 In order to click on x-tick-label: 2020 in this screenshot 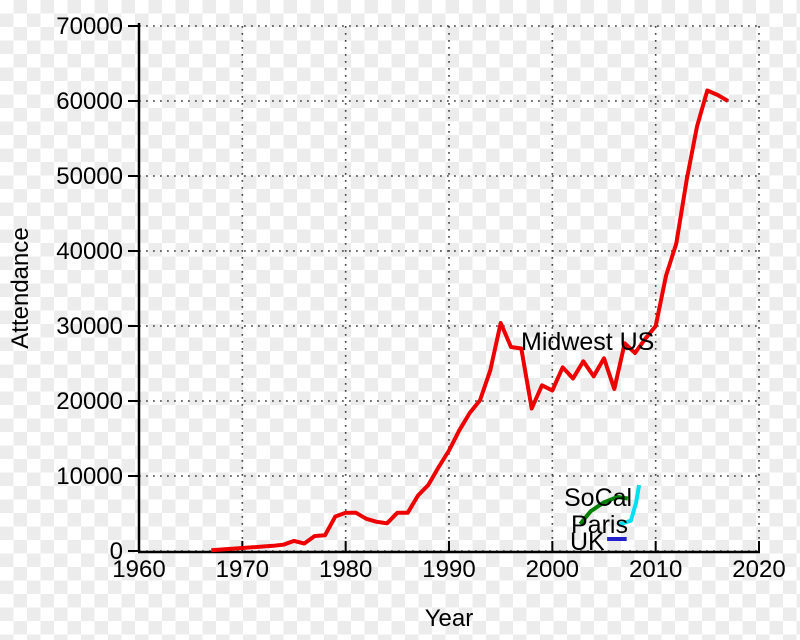, I will do `click(758, 569)`.